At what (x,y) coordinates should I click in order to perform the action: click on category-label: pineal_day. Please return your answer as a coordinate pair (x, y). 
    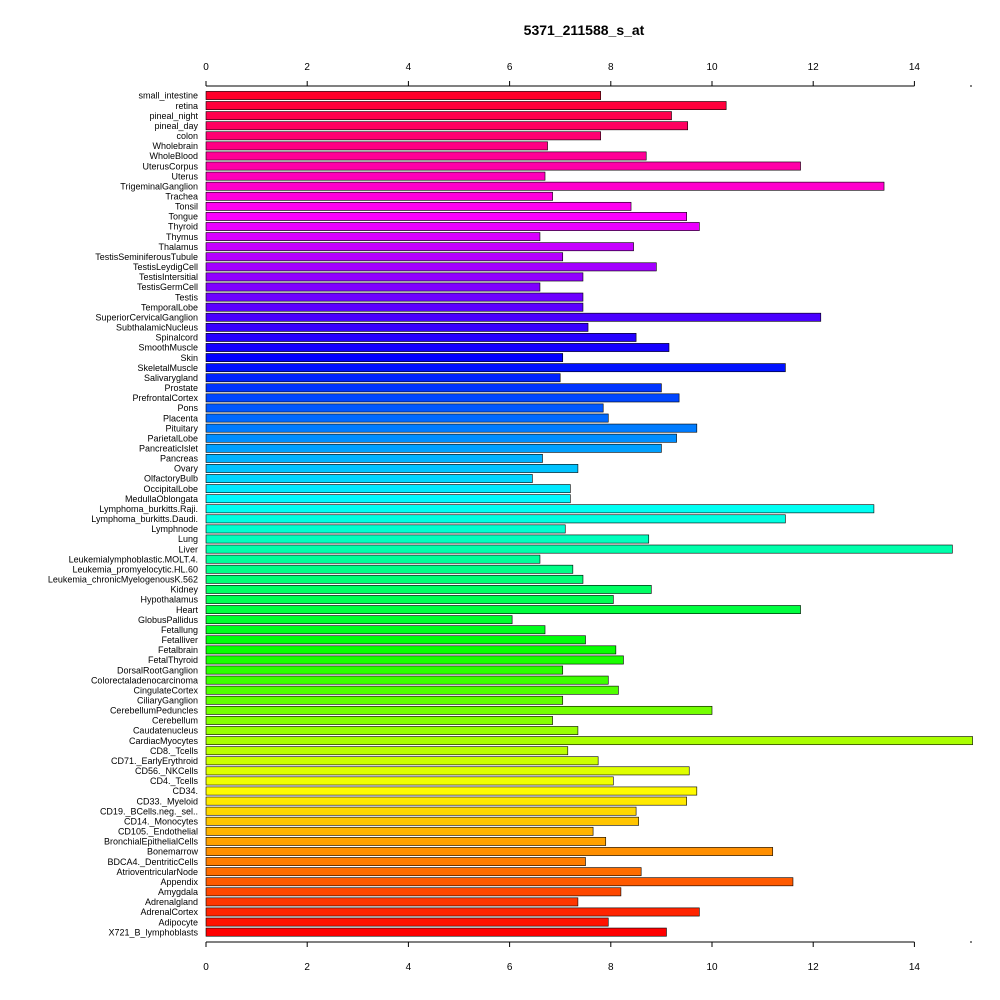
    Looking at the image, I should click on (176, 126).